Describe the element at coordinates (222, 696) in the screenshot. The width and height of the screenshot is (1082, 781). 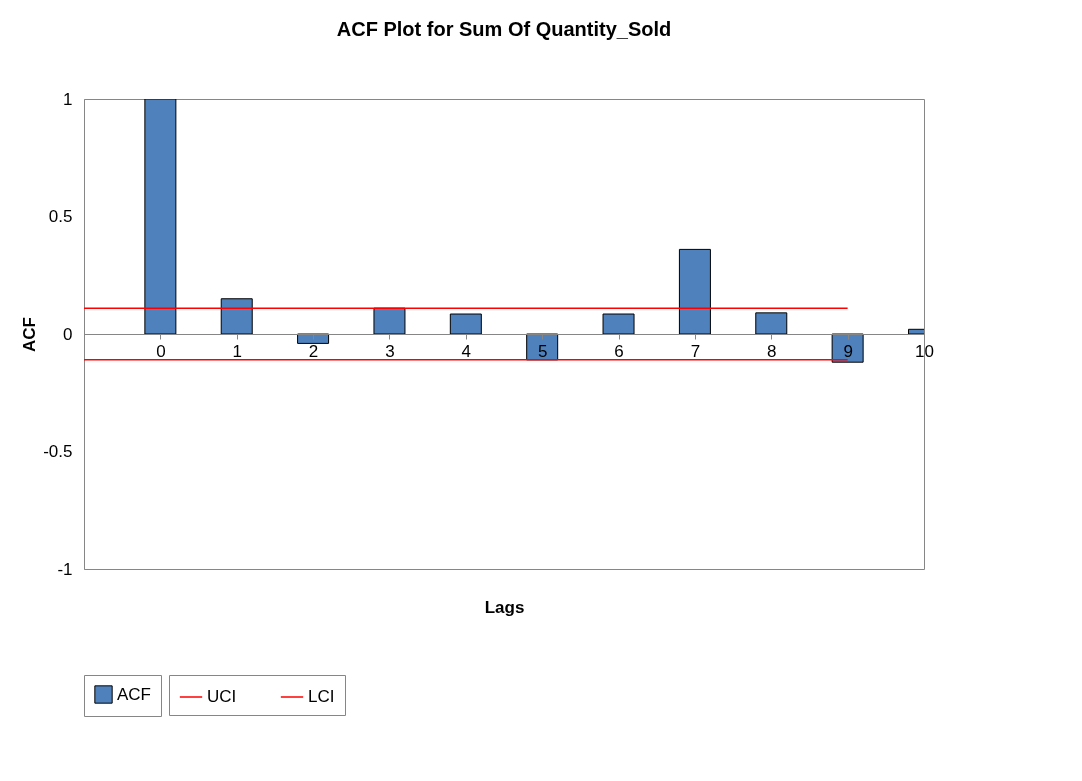
I see `legend-label: UCI` at that location.